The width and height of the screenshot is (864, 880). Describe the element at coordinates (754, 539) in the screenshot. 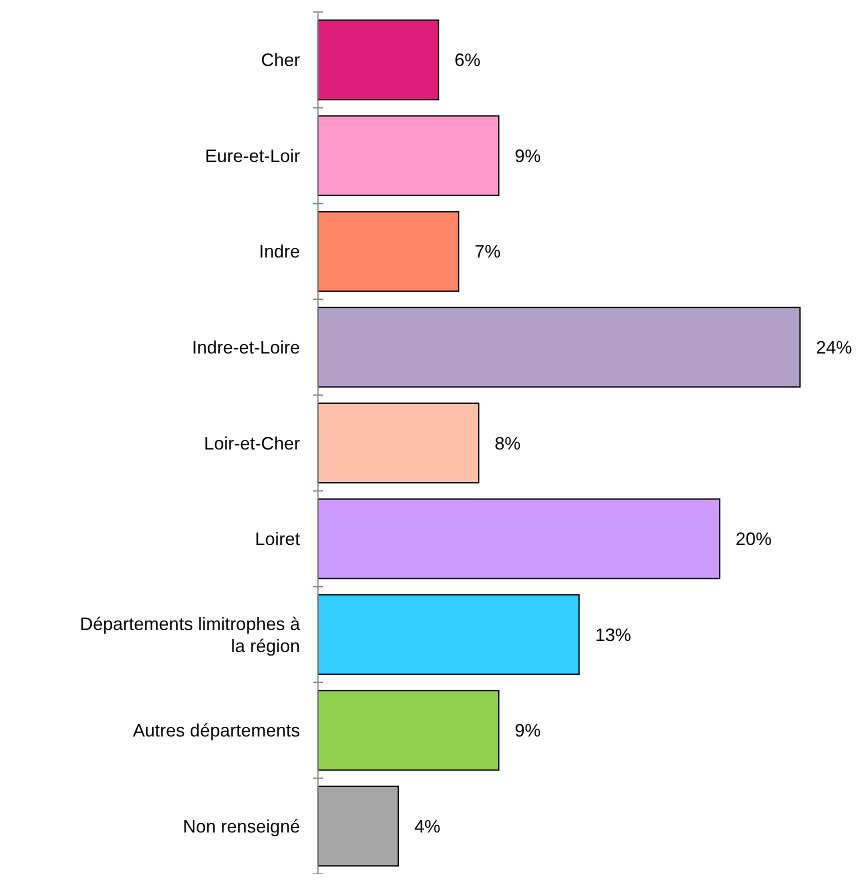

I see `data-label: 20%` at that location.